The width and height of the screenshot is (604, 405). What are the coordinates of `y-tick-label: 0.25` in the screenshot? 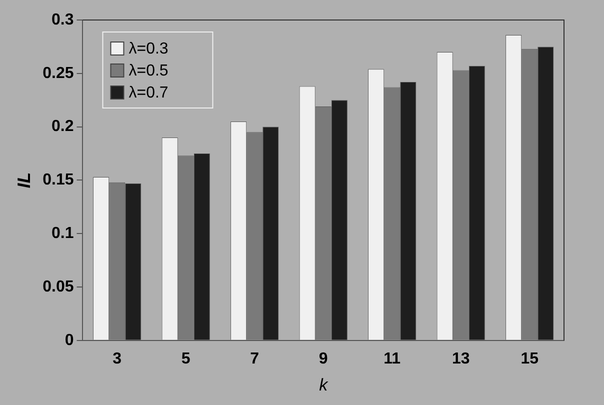 It's located at (58, 73).